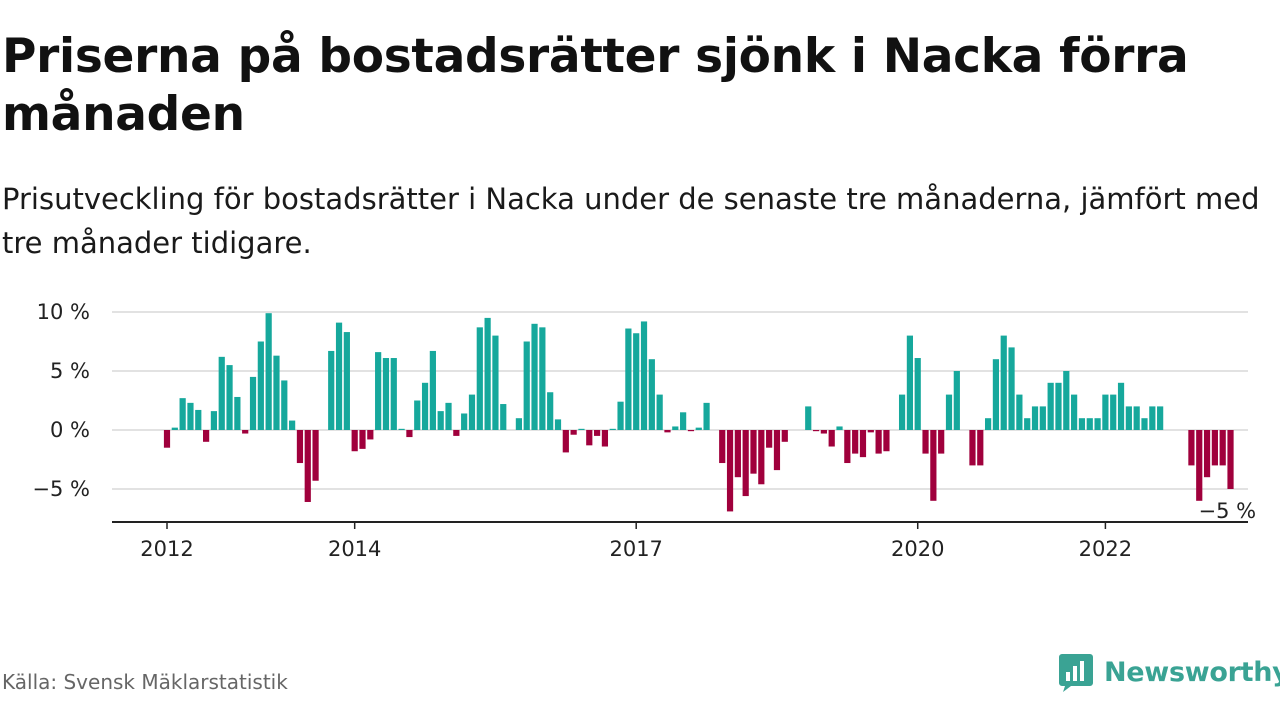 This screenshot has width=1280, height=720. I want to click on x-tick-label: 2014, so click(354, 549).